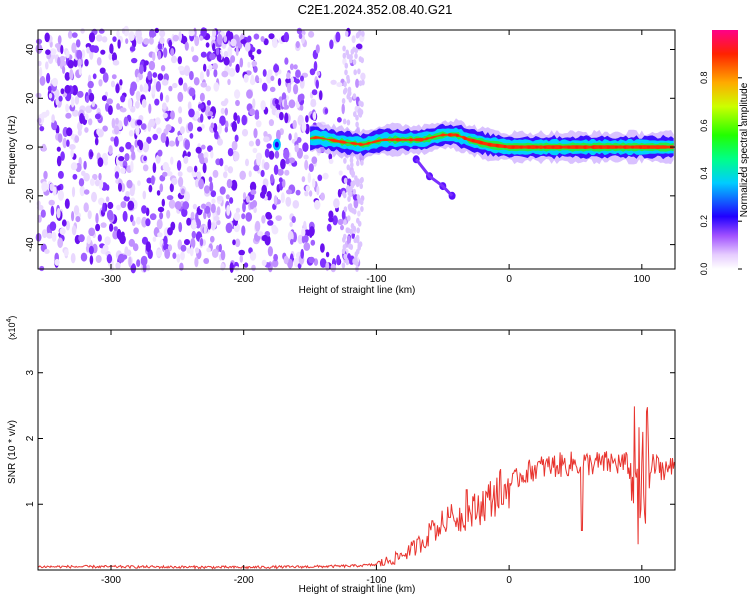  Describe the element at coordinates (30, 147) in the screenshot. I see `y-tick-label: 0` at that location.